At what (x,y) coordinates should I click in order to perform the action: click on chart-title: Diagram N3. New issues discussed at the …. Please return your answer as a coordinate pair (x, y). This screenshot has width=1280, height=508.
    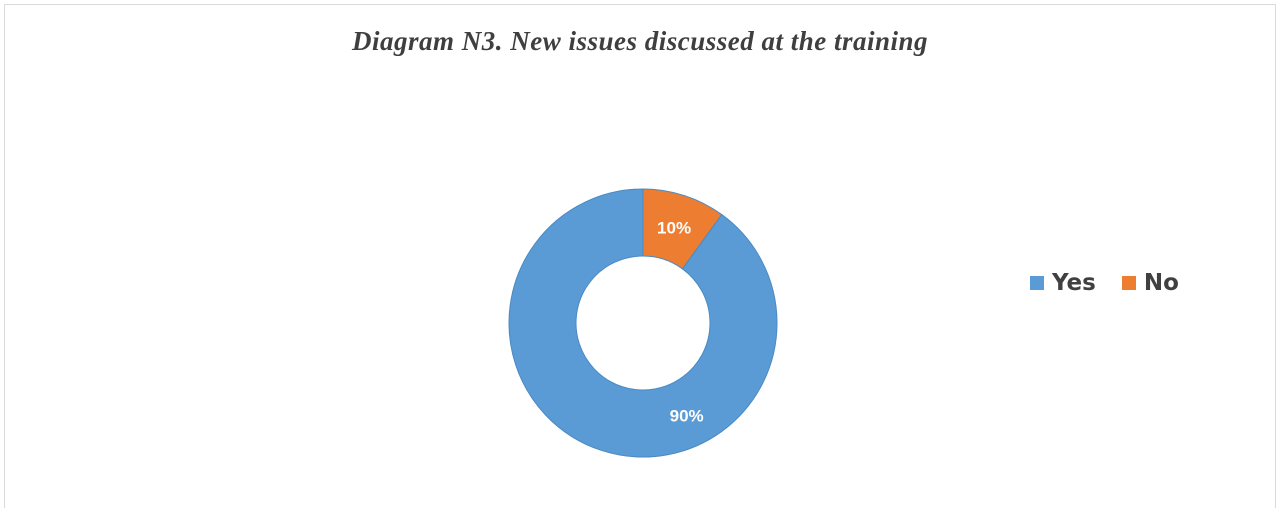
    Looking at the image, I should click on (640, 41).